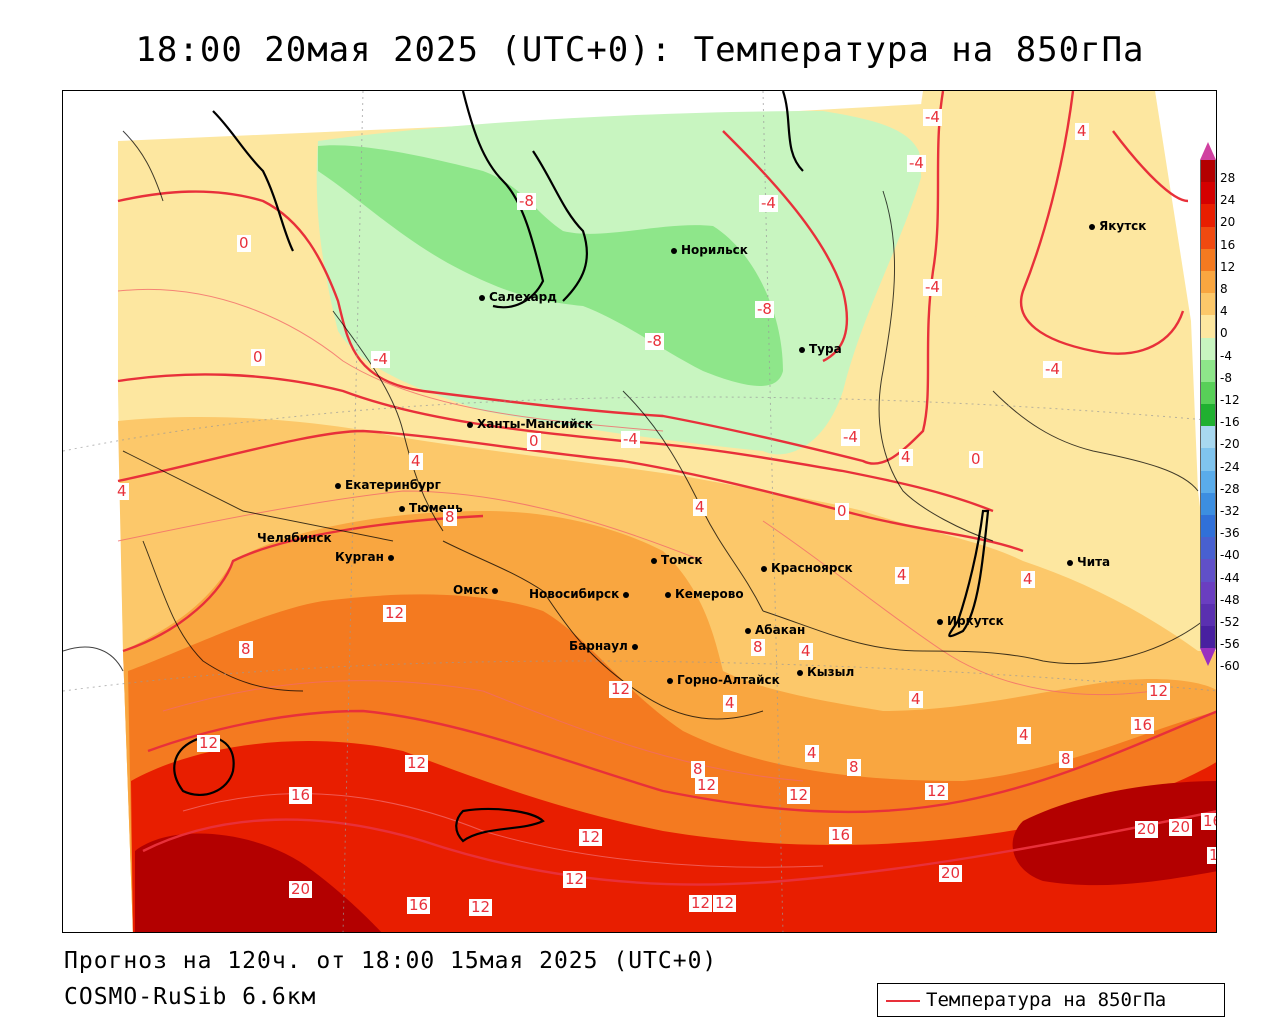  I want to click on legend-box: Температура на 850гПа, so click(1051, 1000).